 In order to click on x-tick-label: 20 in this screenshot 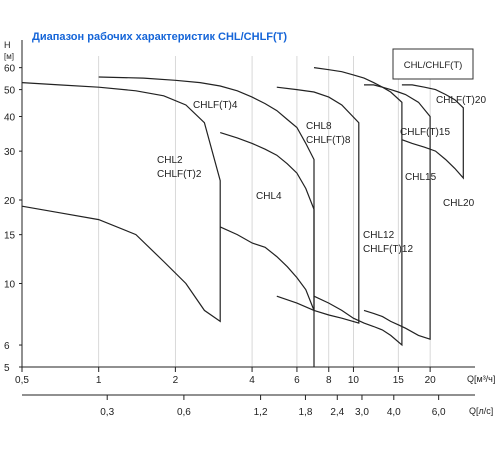, I will do `click(431, 380)`.